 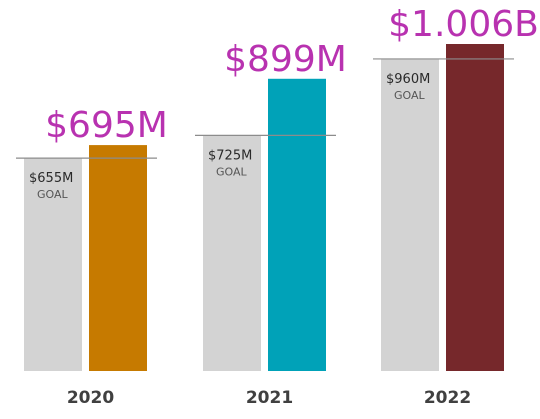 I want to click on year-label-2021: 2021, so click(x=269, y=398).